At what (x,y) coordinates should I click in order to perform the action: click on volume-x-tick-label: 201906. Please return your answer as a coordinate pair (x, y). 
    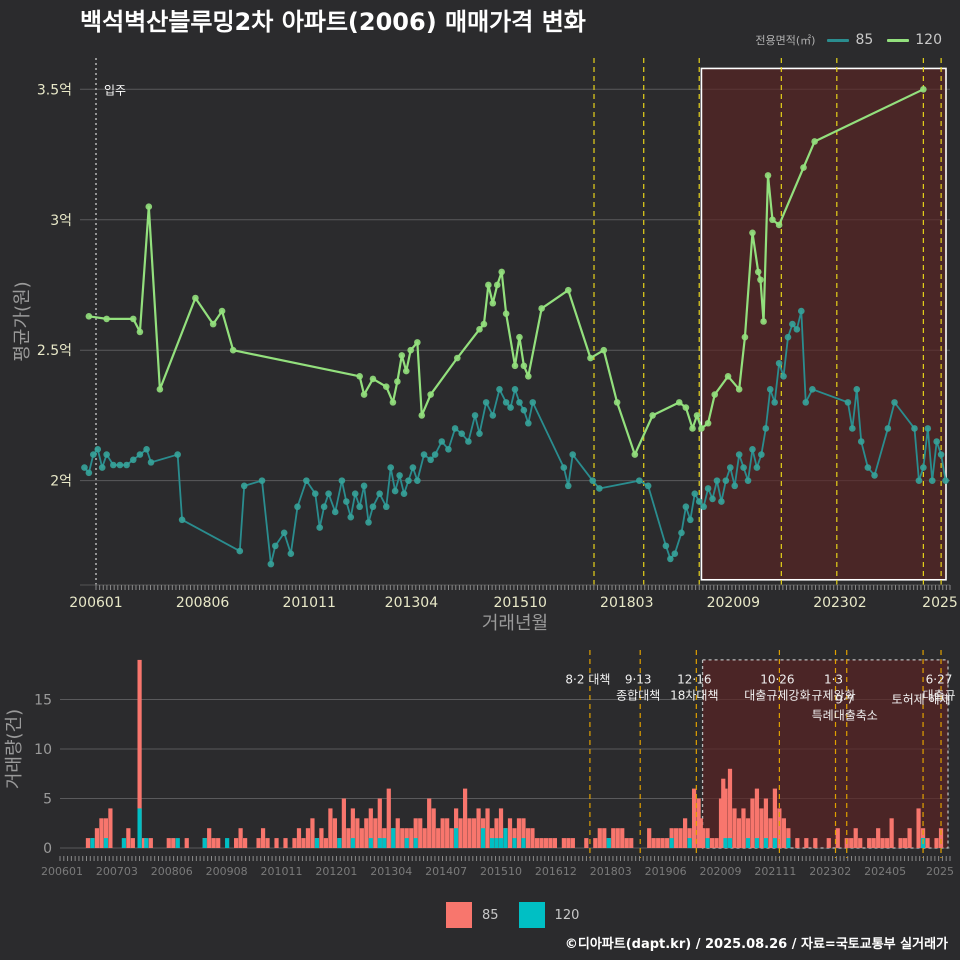
    Looking at the image, I should click on (666, 871).